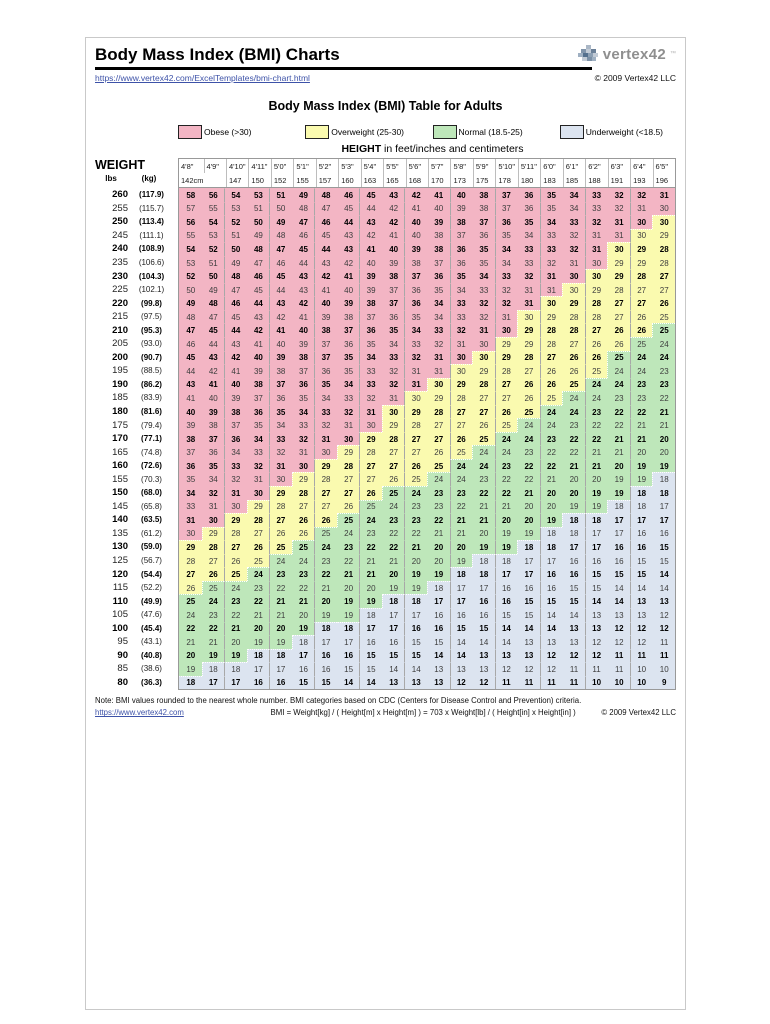  What do you see at coordinates (258, 330) in the screenshot?
I see `bmi-cell: 42` at bounding box center [258, 330].